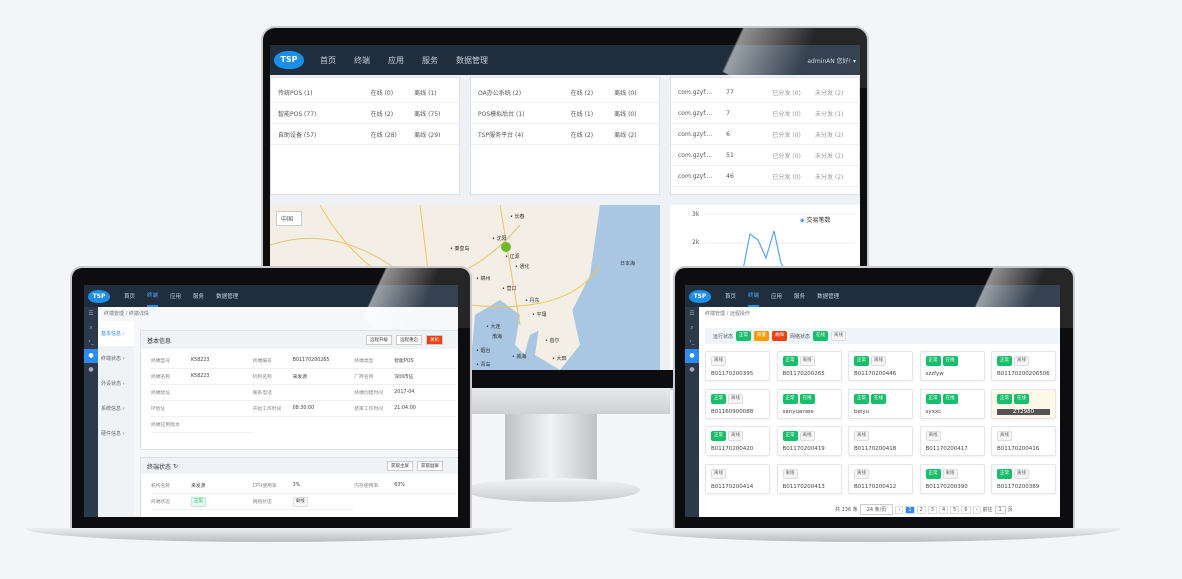 This screenshot has height=579, width=1182. Describe the element at coordinates (821, 336) in the screenshot. I see `filter-tag: 在线` at that location.